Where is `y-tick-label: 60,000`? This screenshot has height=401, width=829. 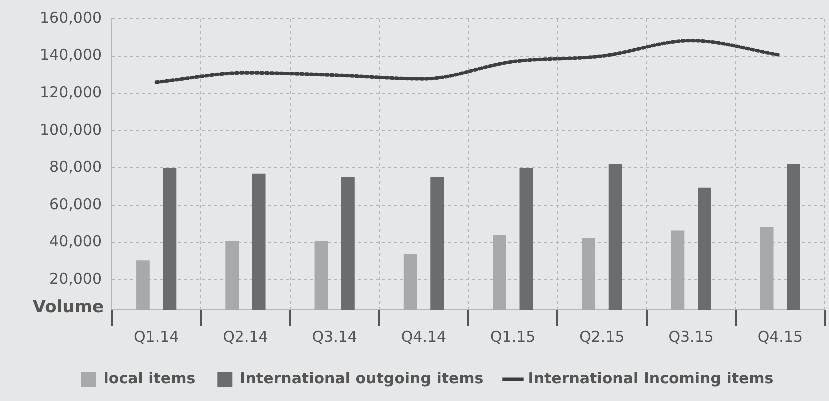 y-tick-label: 60,000 is located at coordinates (76, 204).